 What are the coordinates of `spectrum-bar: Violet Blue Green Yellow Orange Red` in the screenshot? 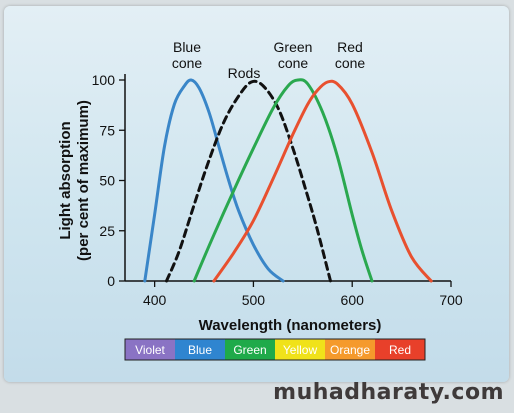 It's located at (275, 349).